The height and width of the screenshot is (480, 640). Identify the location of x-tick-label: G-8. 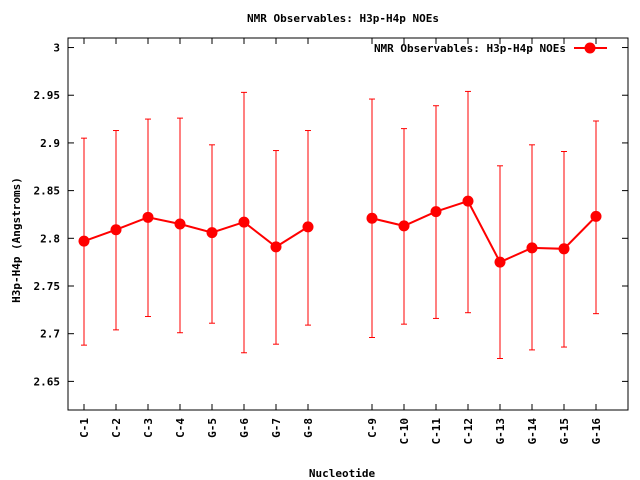
(308, 428).